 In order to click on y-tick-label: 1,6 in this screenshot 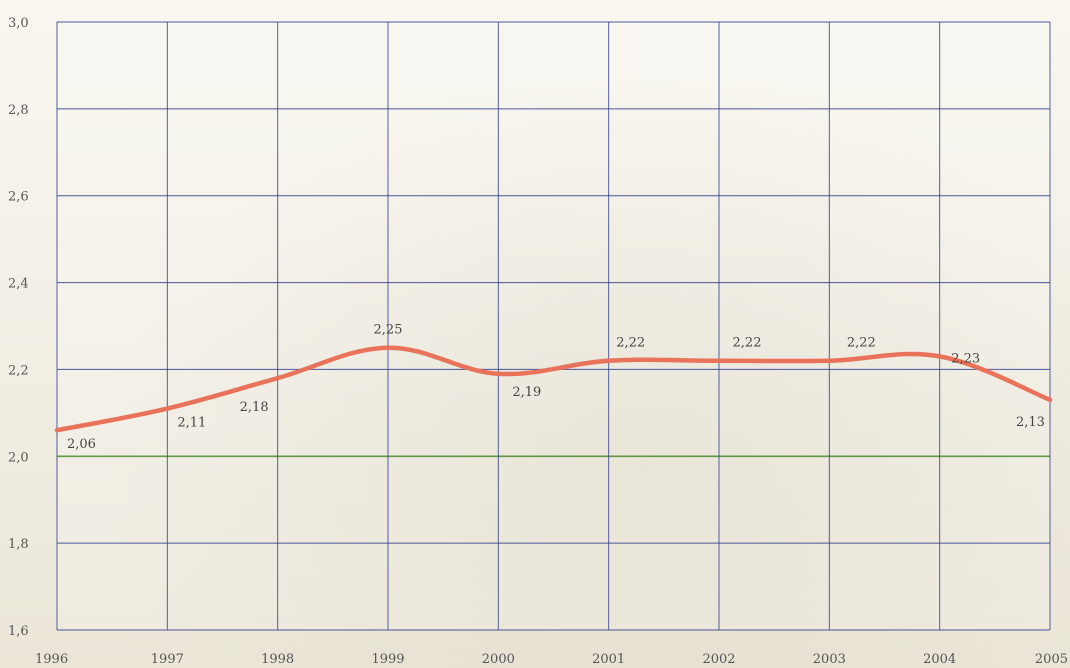, I will do `click(18, 631)`.